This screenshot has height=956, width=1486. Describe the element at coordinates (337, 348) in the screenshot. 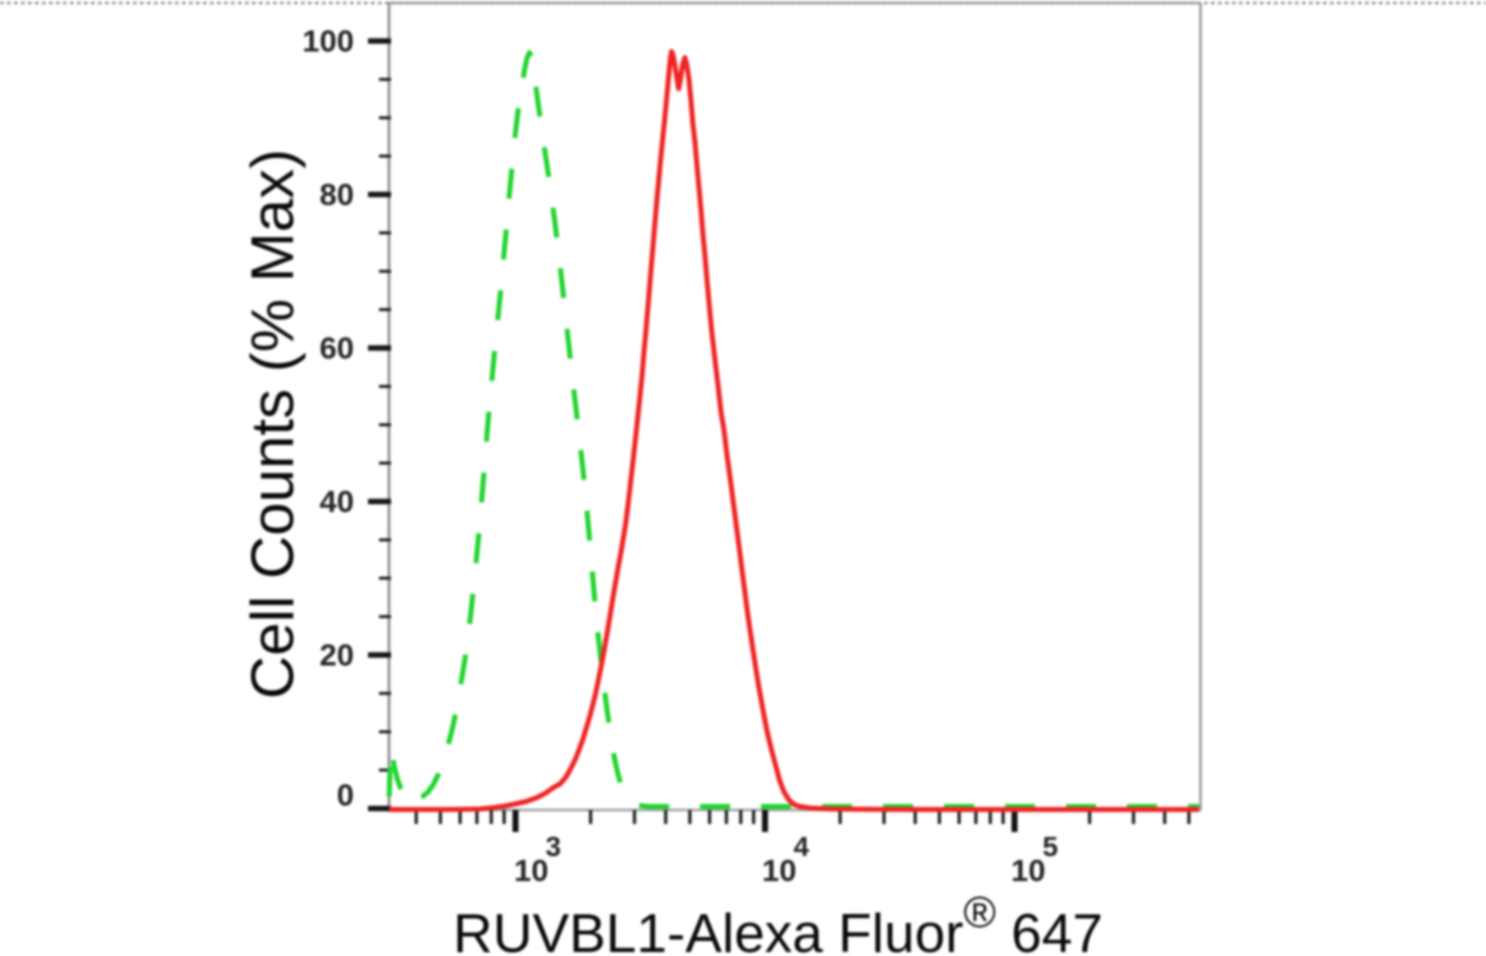

I see `svg-text: 60` at that location.